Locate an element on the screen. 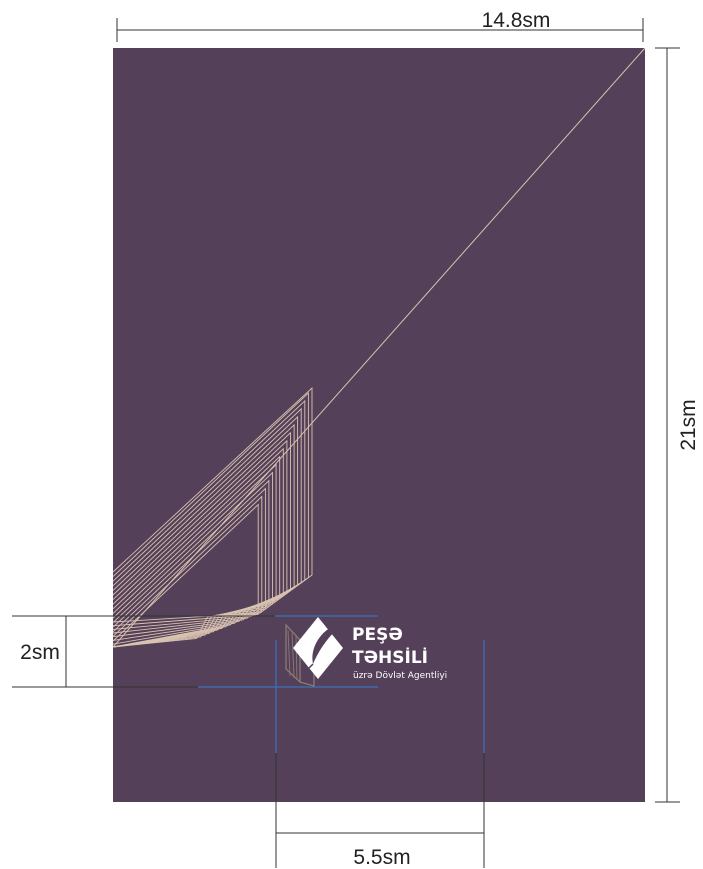 This screenshot has height=869, width=703. height-dimension-label: 21sm is located at coordinates (688, 424).